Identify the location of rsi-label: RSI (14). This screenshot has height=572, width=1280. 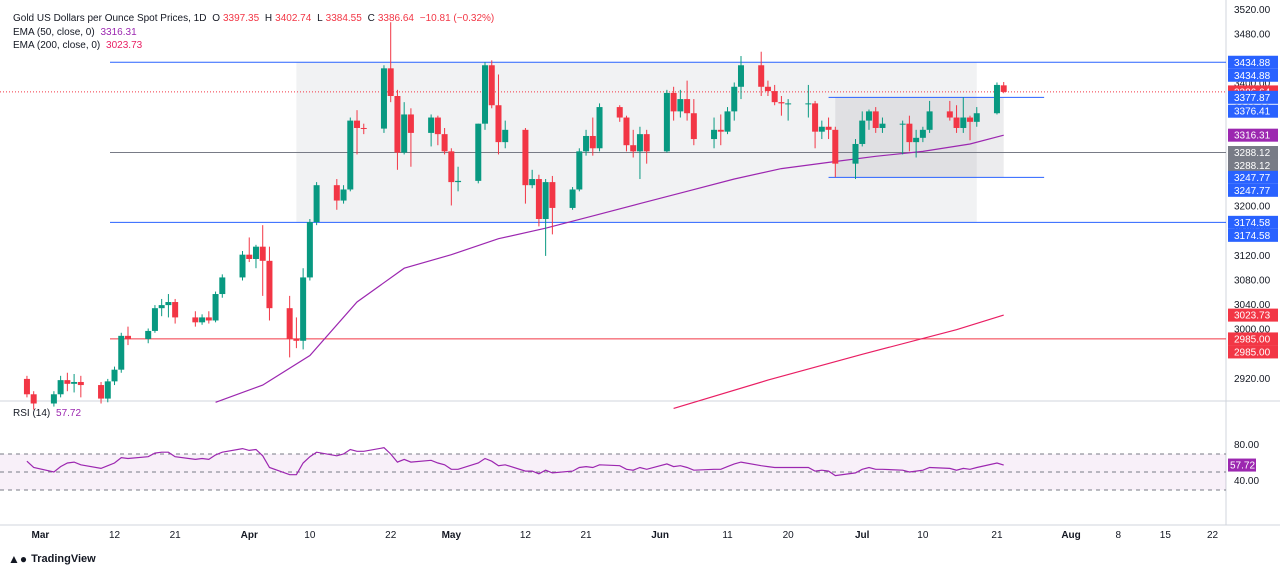
(32, 413).